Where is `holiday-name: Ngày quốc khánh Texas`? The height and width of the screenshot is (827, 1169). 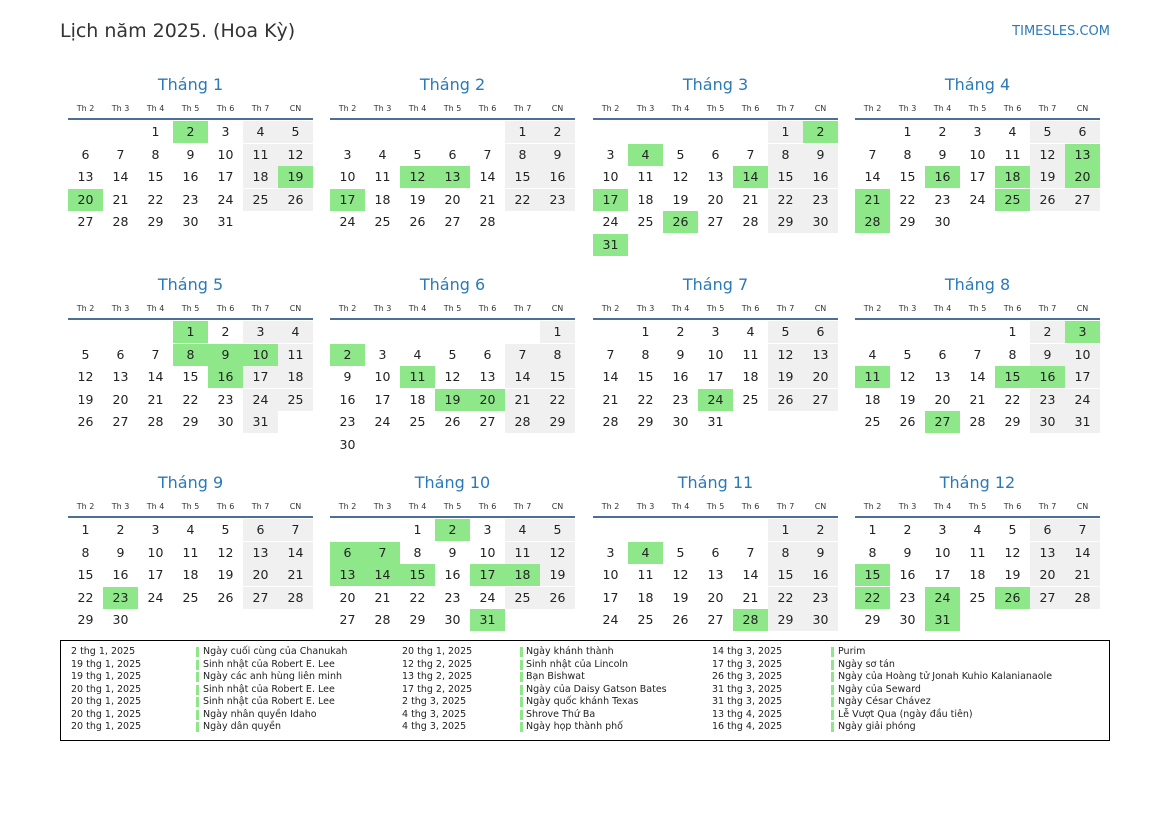 holiday-name: Ngày quốc khánh Texas is located at coordinates (582, 701).